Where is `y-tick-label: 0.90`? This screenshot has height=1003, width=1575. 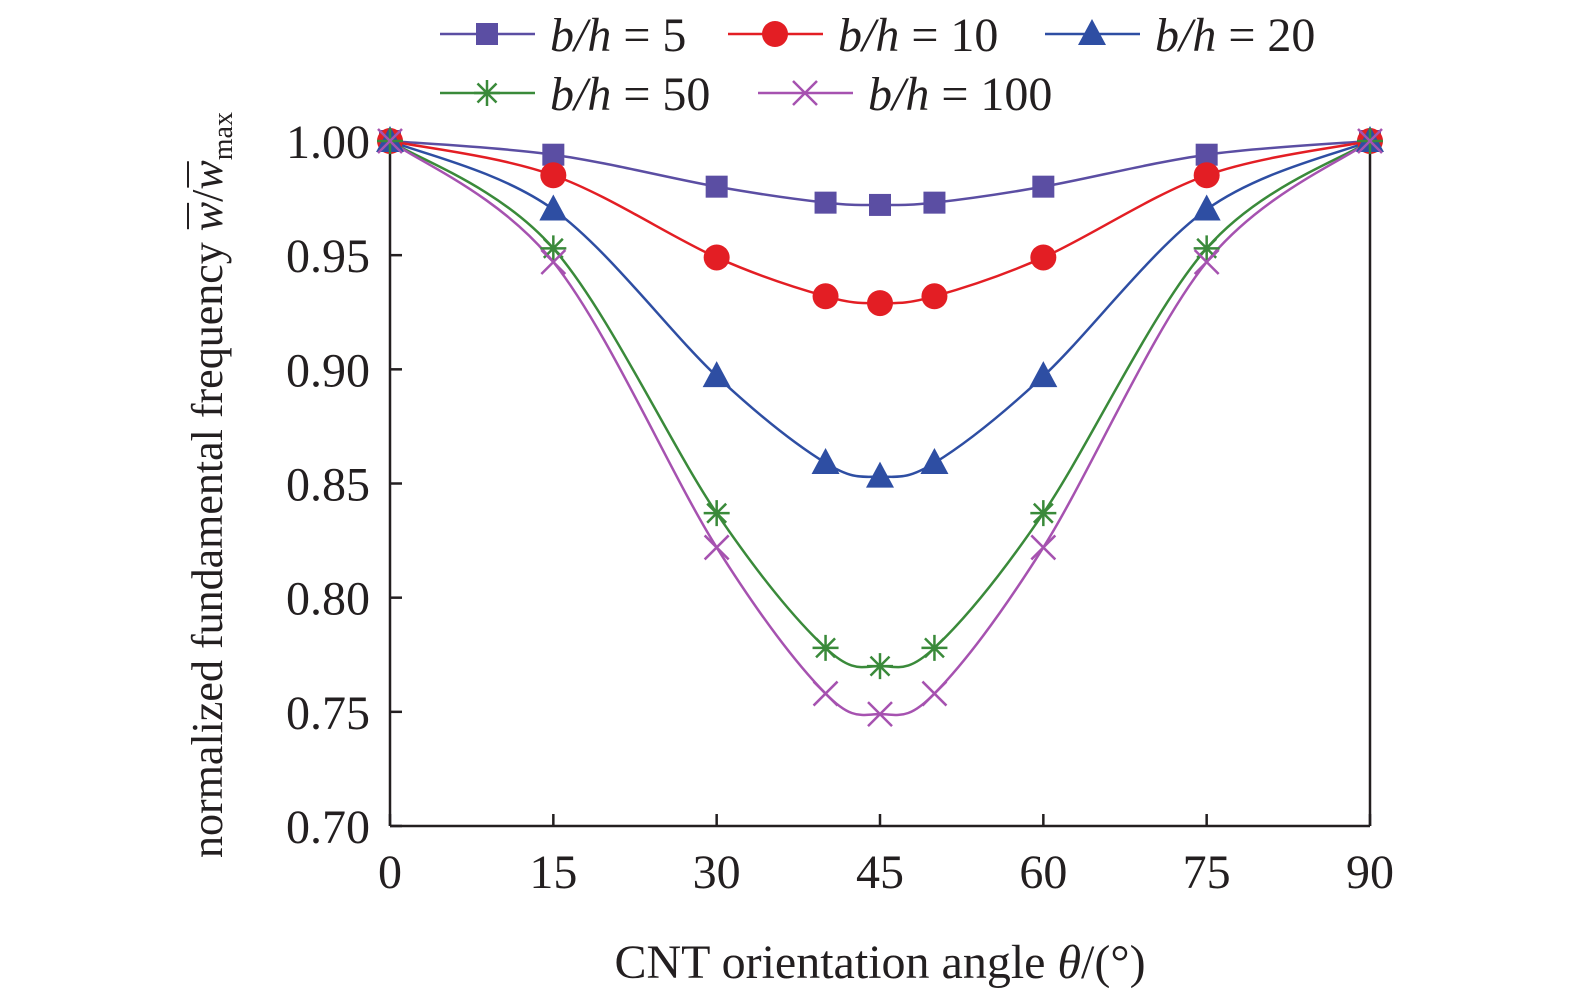
y-tick-label: 0.90 is located at coordinates (328, 370).